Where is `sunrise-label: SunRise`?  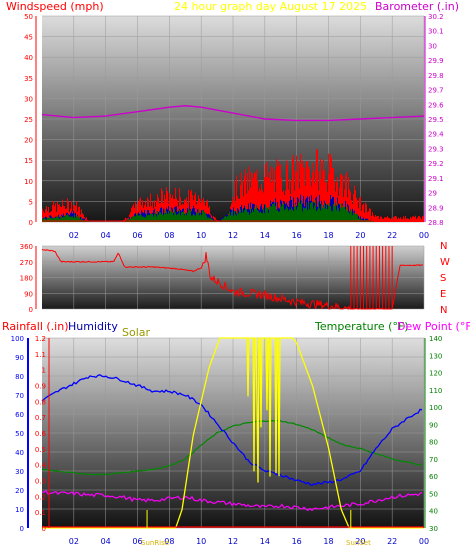
sunrise-label: SunRise is located at coordinates (155, 543).